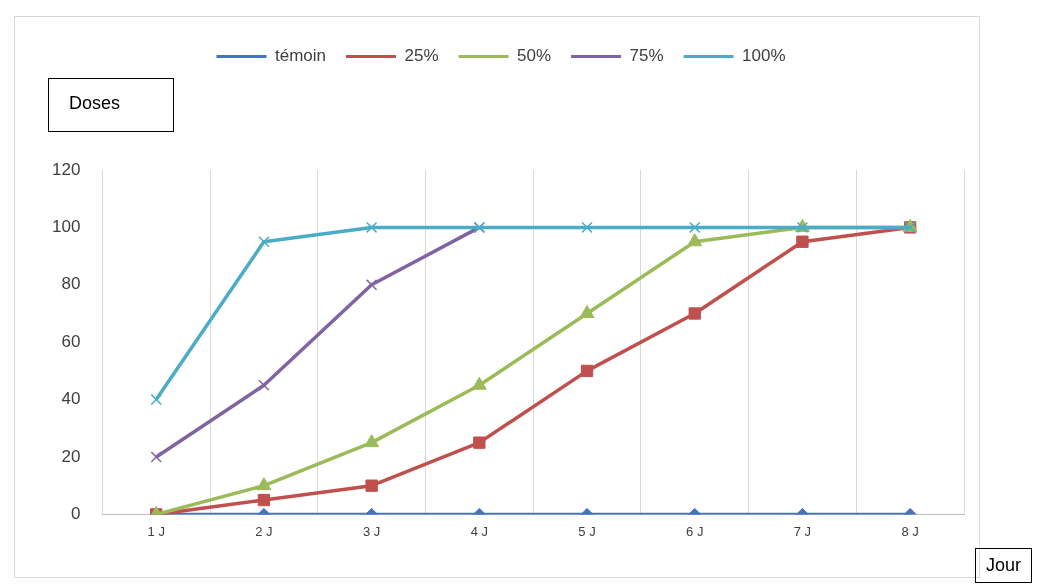 Image resolution: width=1062 pixels, height=588 pixels. What do you see at coordinates (1004, 565) in the screenshot?
I see `x-axis-title: Jour` at bounding box center [1004, 565].